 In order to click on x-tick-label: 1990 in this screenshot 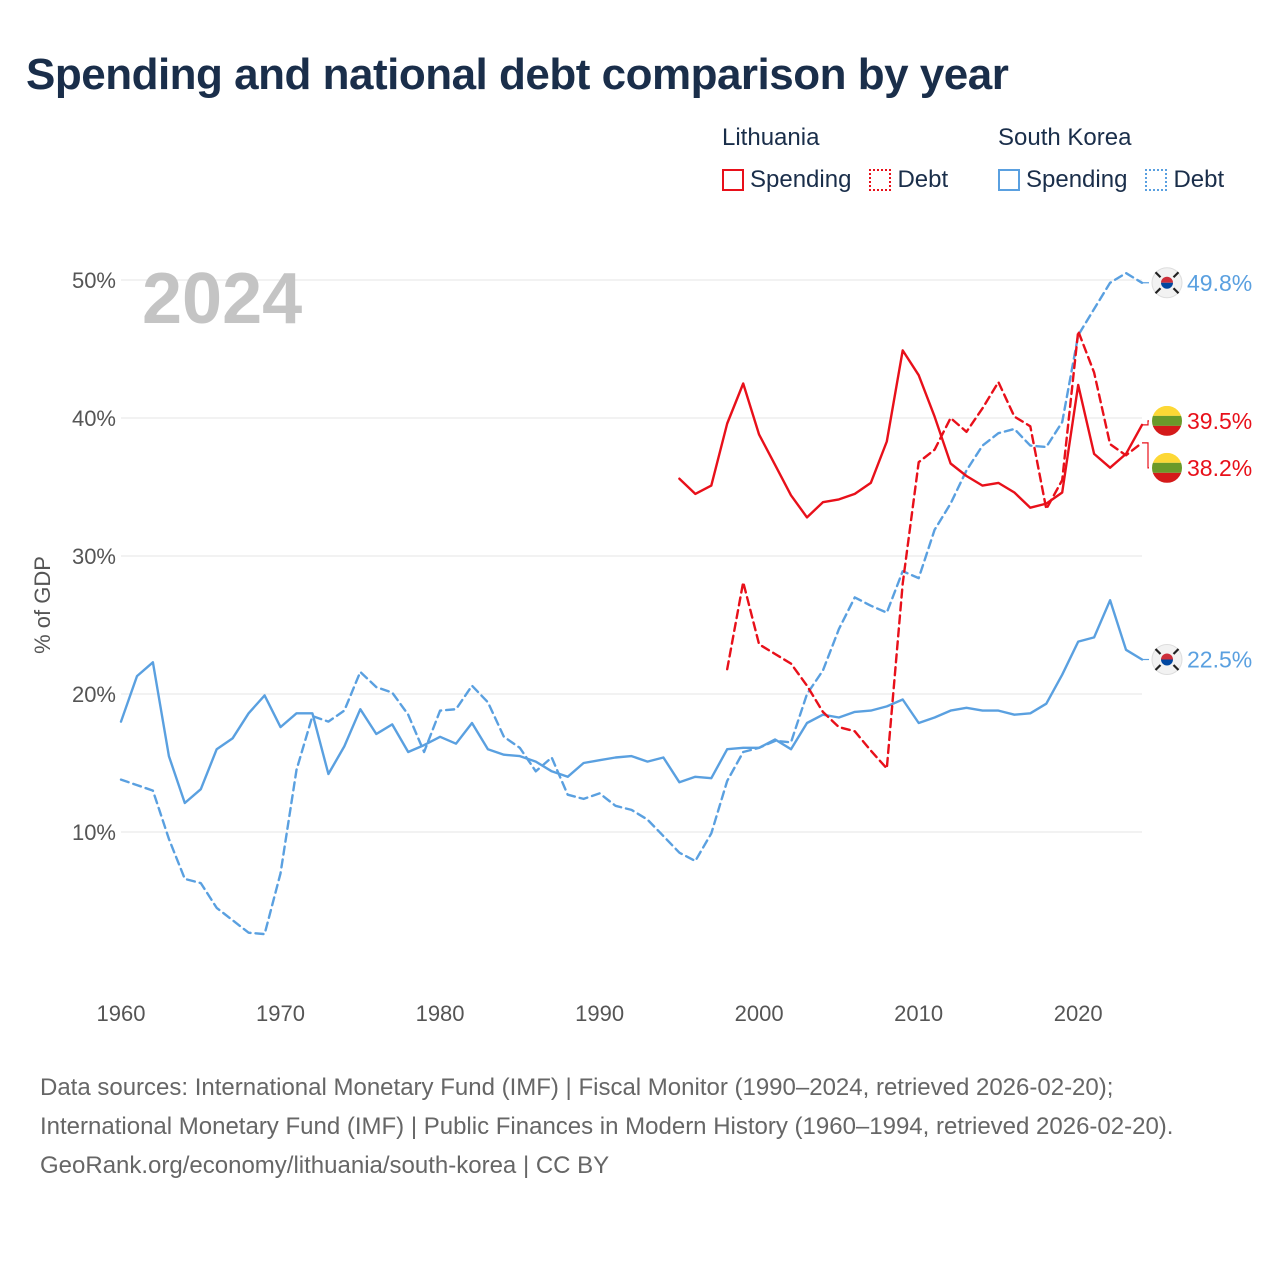, I will do `click(599, 1013)`.